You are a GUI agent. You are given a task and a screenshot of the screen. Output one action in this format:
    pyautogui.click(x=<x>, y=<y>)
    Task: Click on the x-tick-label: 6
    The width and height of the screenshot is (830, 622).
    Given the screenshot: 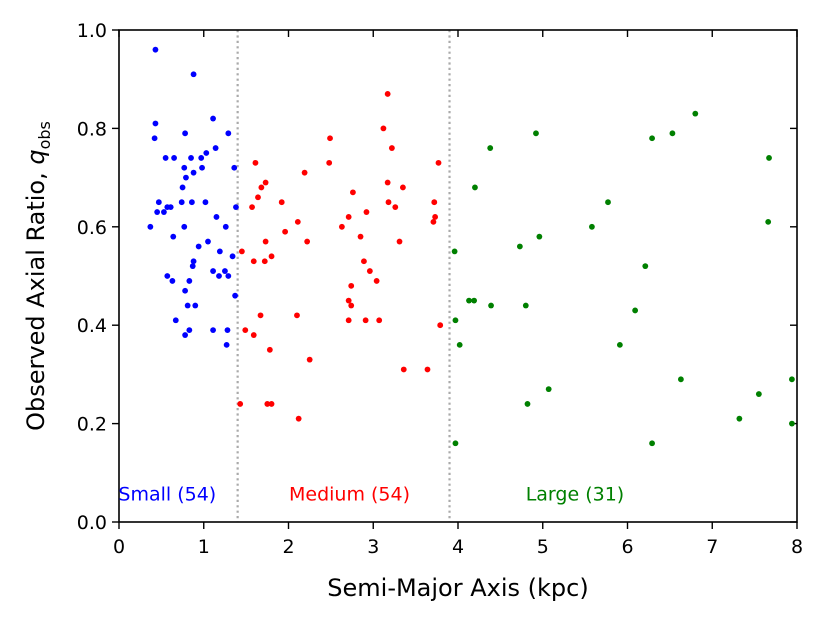 What is the action you would take?
    pyautogui.click(x=627, y=547)
    